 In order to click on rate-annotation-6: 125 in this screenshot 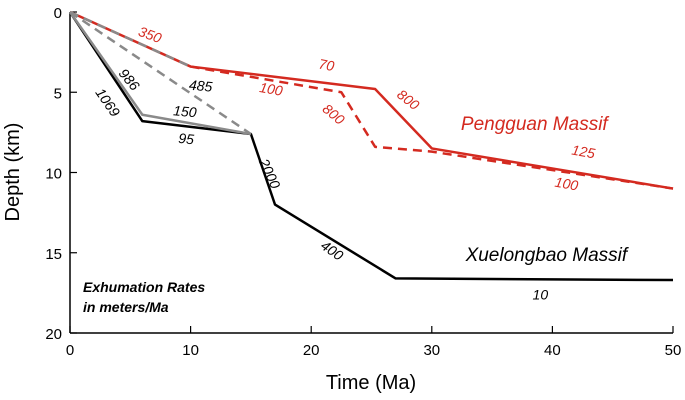, I will do `click(584, 152)`.